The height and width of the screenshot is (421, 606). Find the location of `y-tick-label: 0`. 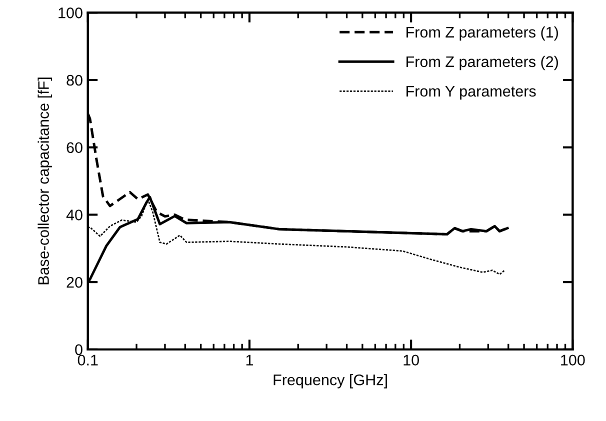

y-tick-label: 0 is located at coordinates (78, 350).